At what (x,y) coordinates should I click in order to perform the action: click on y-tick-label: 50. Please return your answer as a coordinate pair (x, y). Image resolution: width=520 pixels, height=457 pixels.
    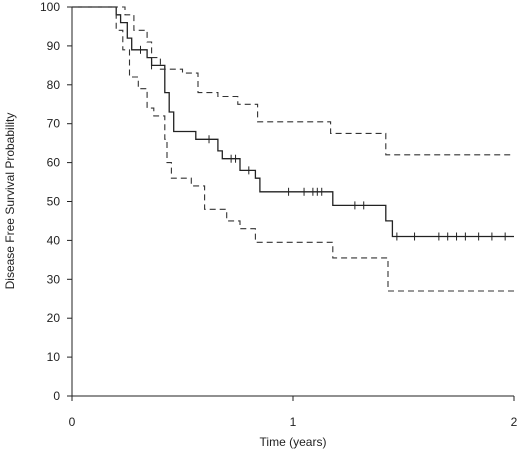
    Looking at the image, I should click on (54, 202).